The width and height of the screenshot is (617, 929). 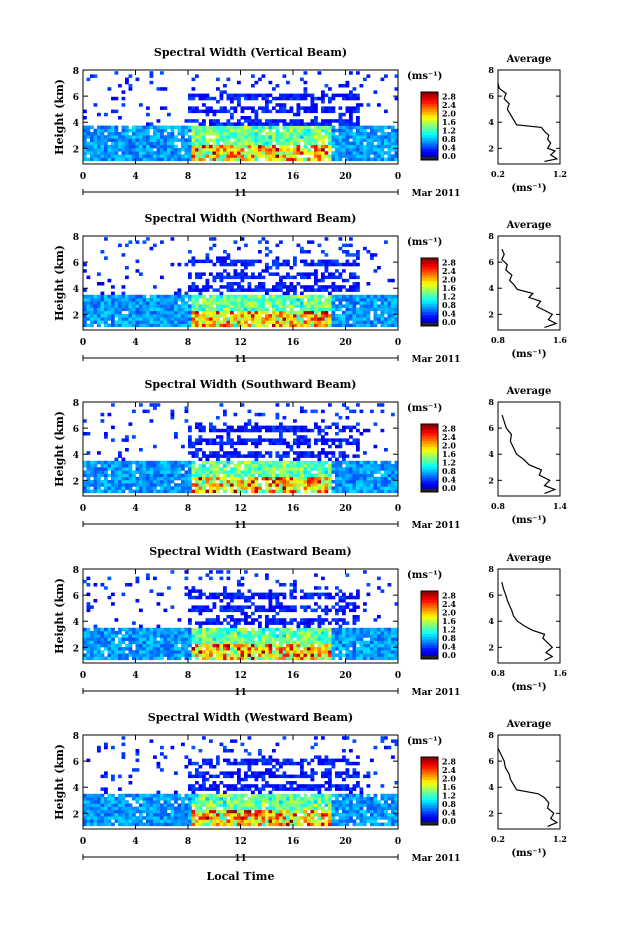 I want to click on colorbar-tick-label: 2.4, so click(x=449, y=105).